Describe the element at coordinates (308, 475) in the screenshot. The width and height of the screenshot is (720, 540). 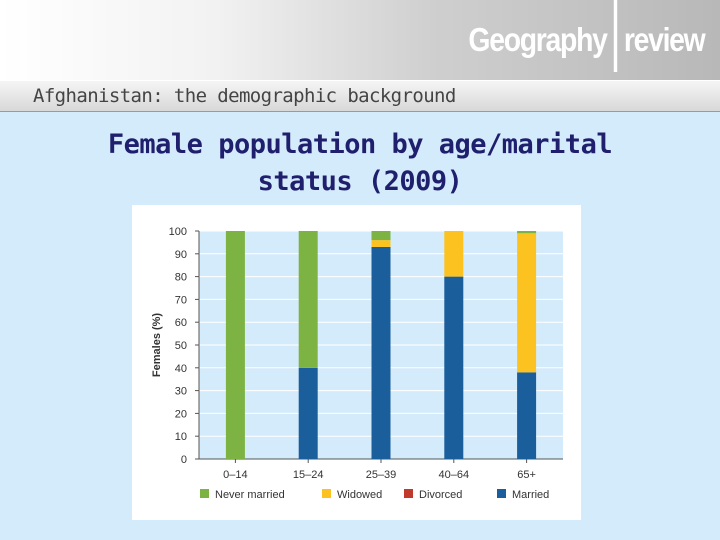
I see `x-tick-label: 15–24` at that location.